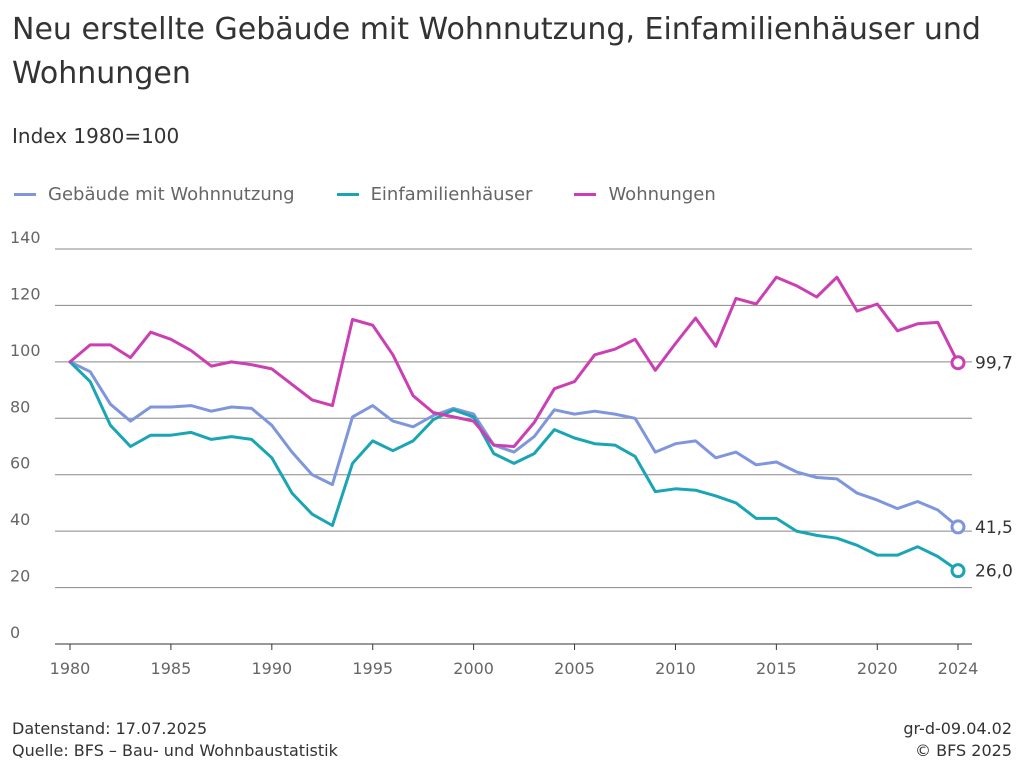  I want to click on legend-swatch-einfamilienhaeuser, so click(347, 194).